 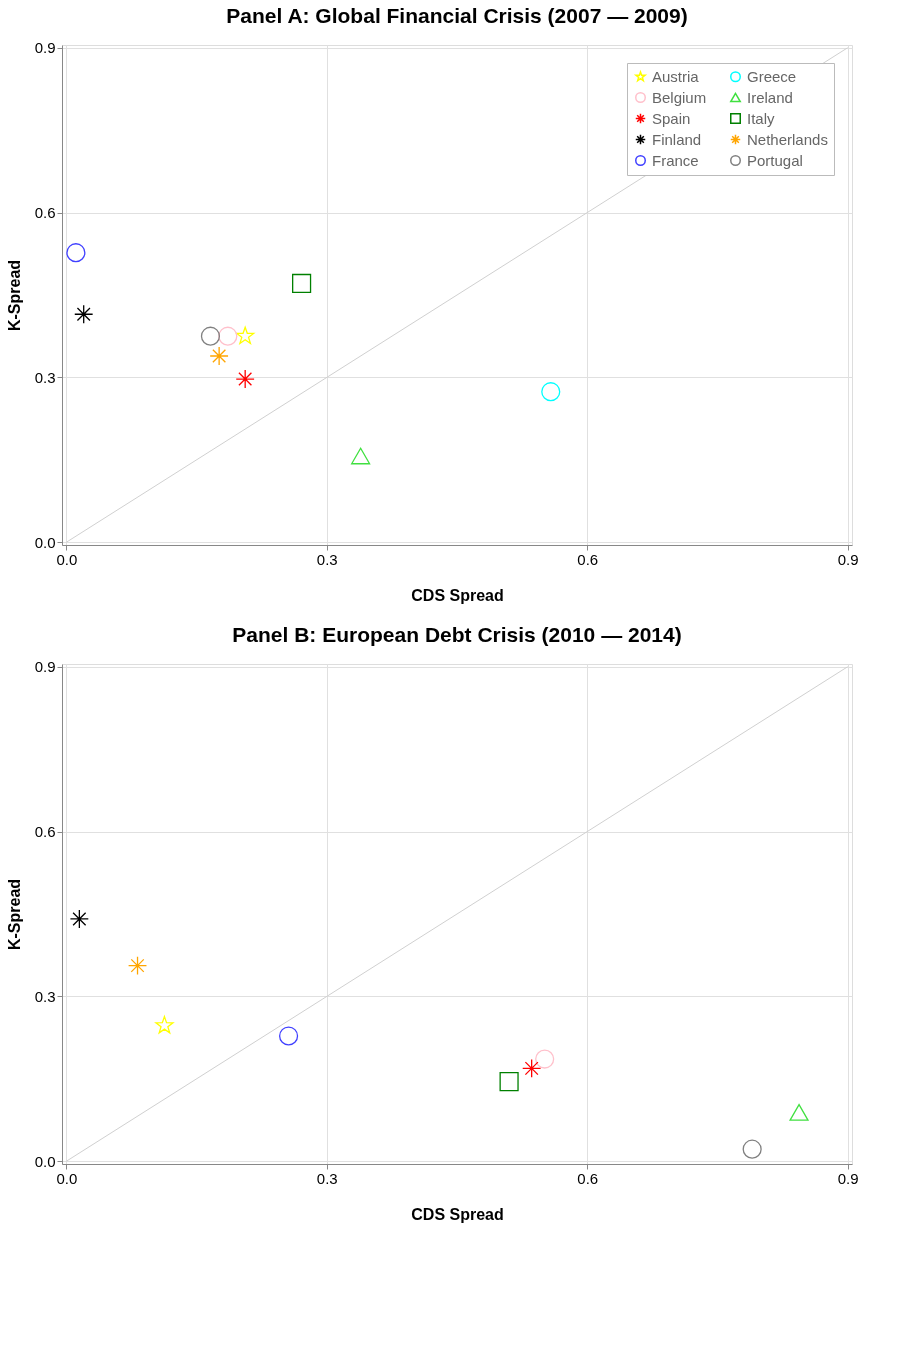 I want to click on legend-label: Belgium, so click(x=679, y=97).